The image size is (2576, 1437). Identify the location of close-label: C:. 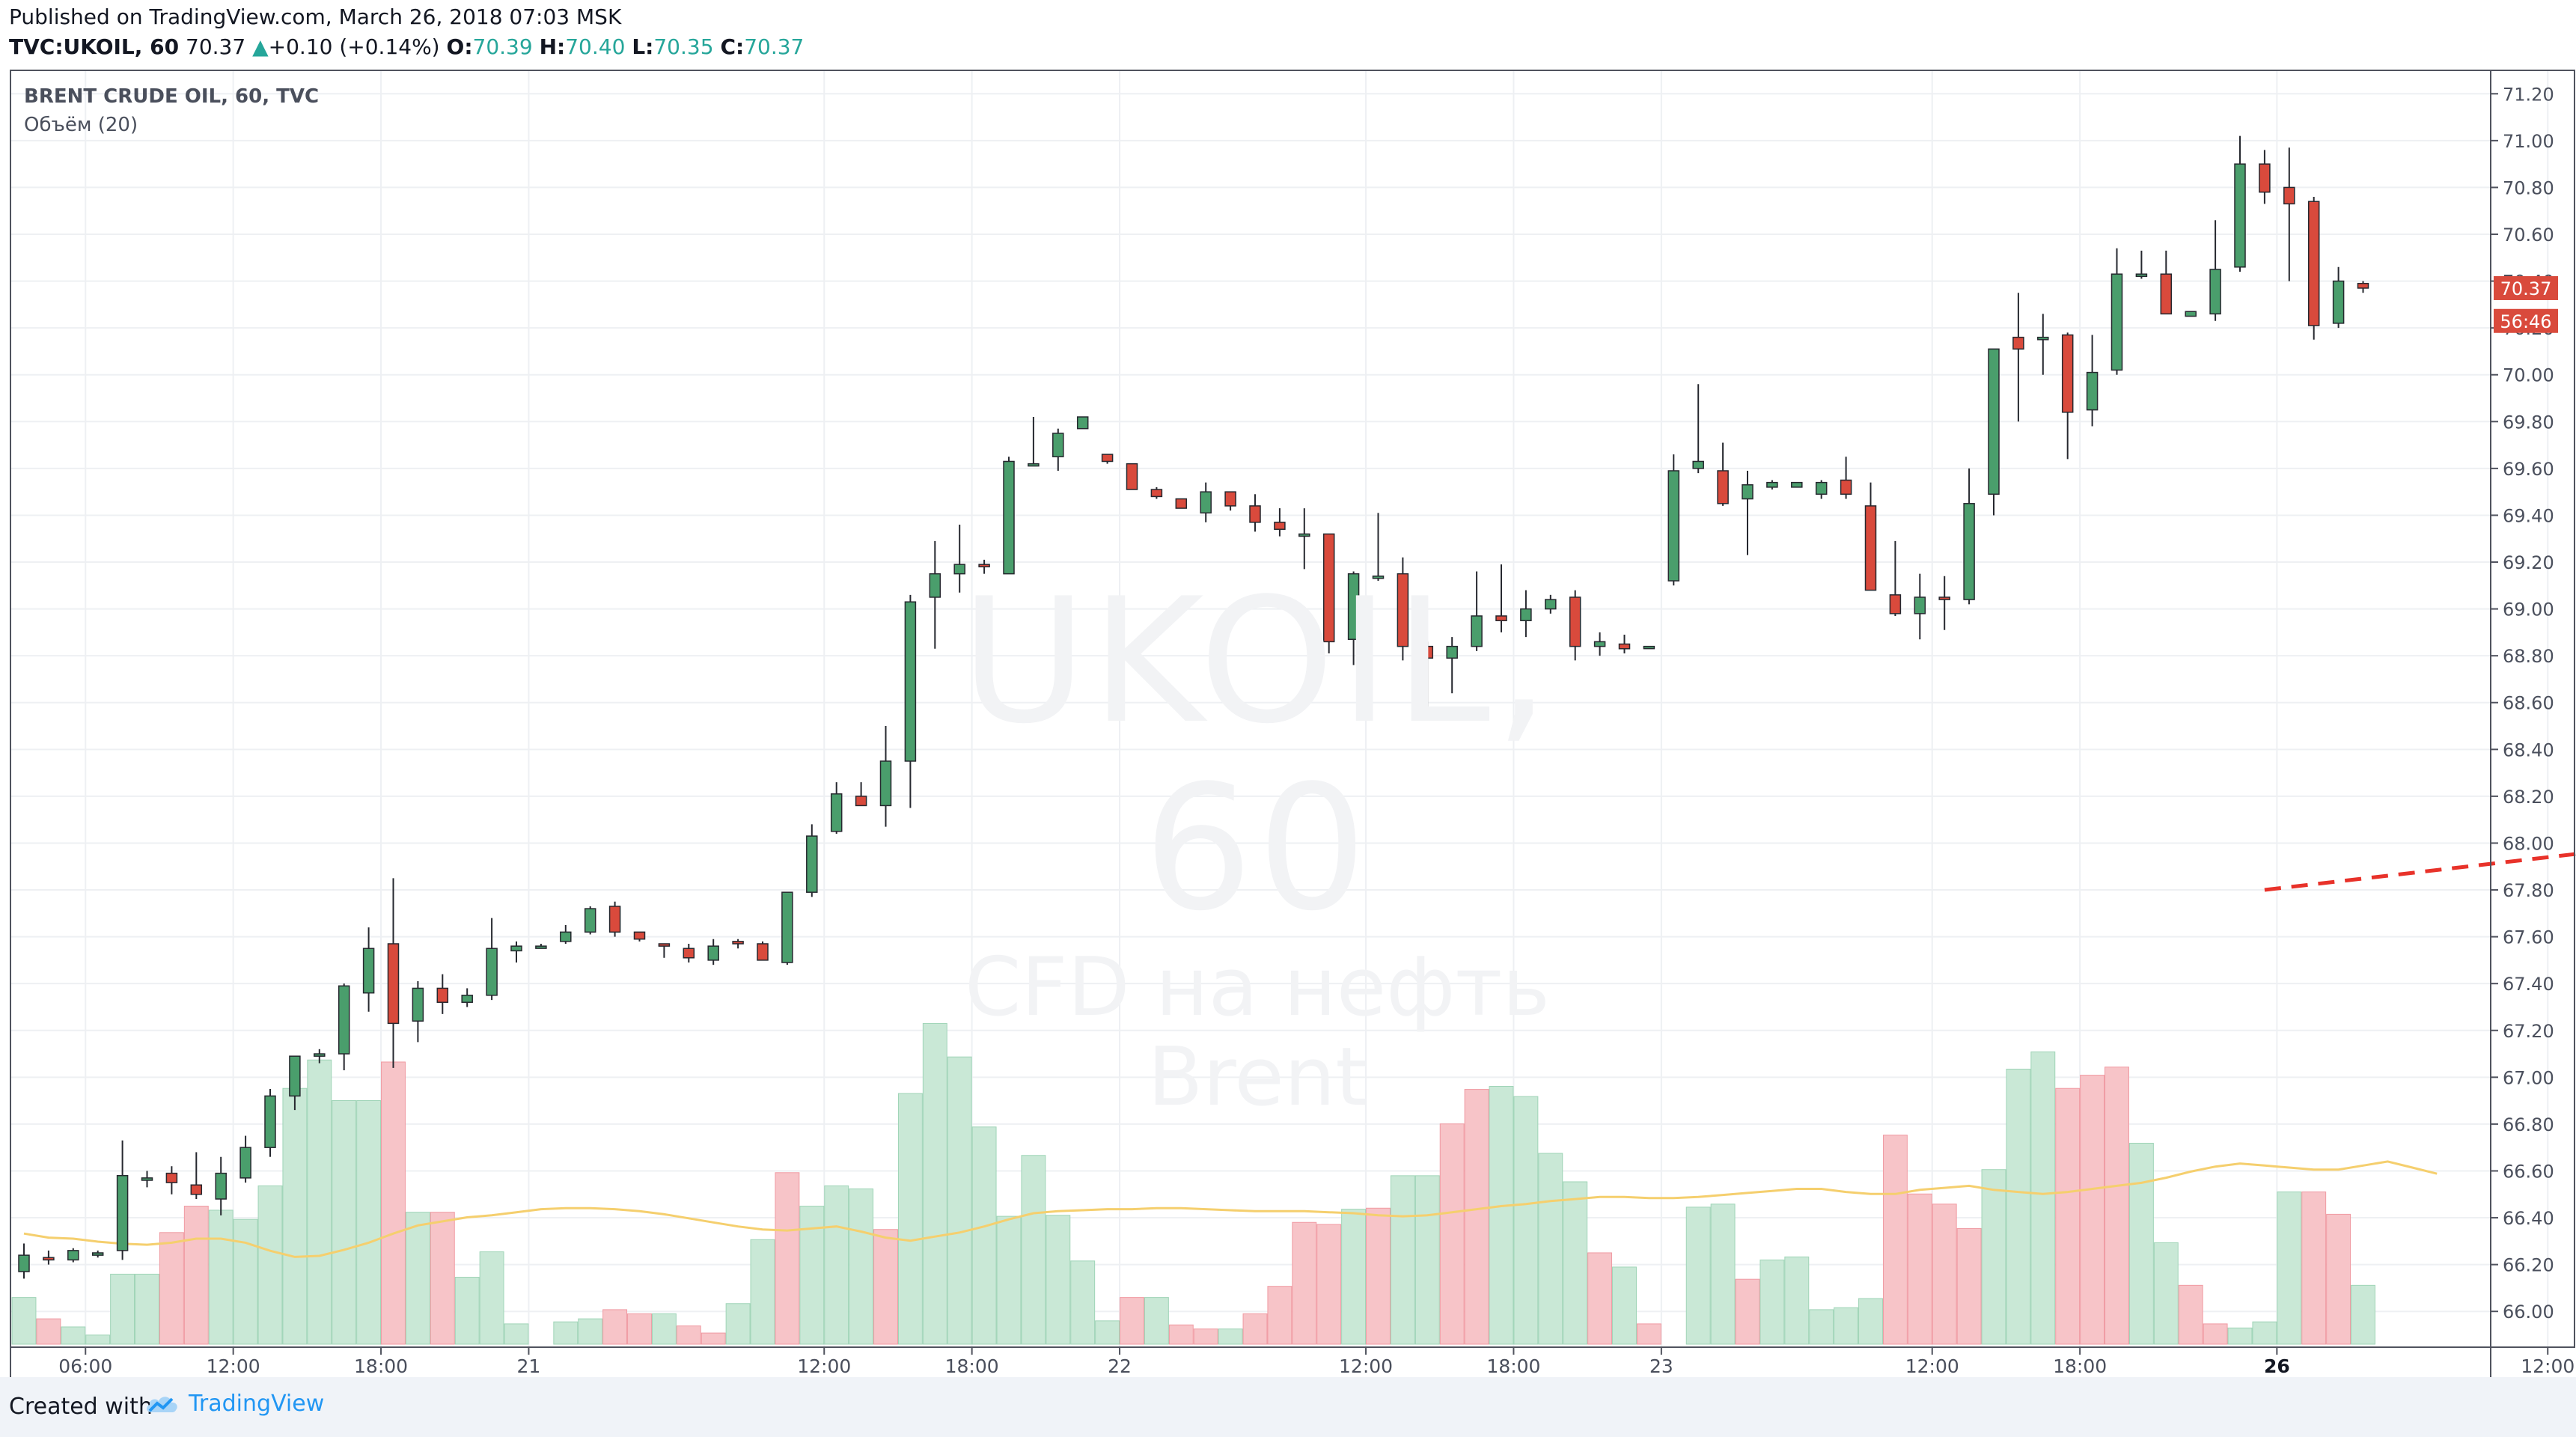
(732, 46).